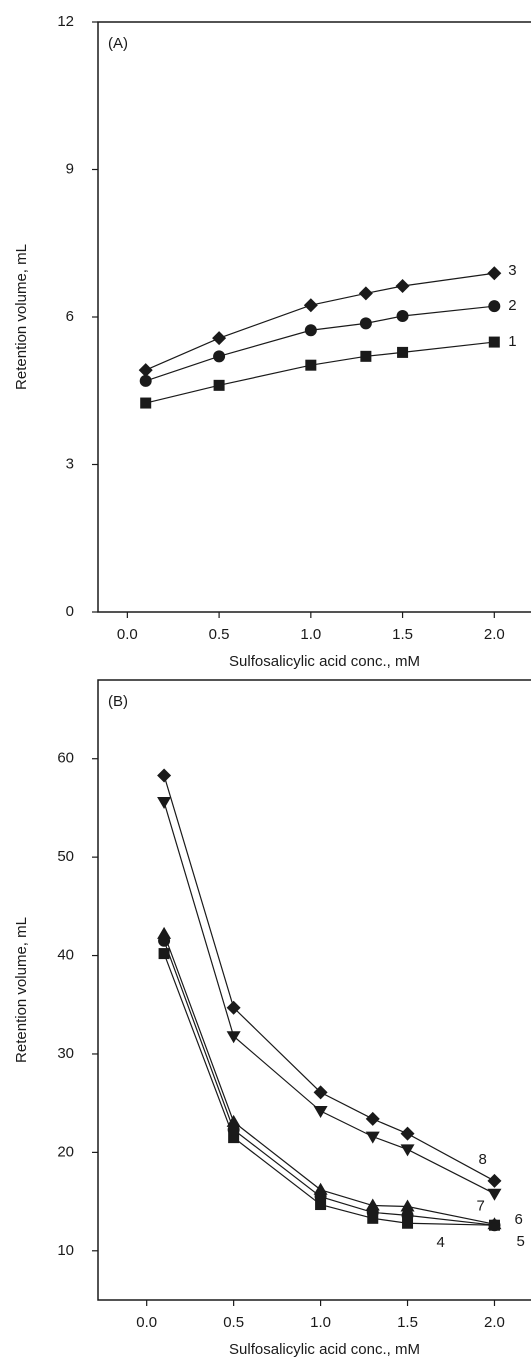 This screenshot has width=531, height=1371. I want to click on y-tick-label: 12, so click(65, 21).